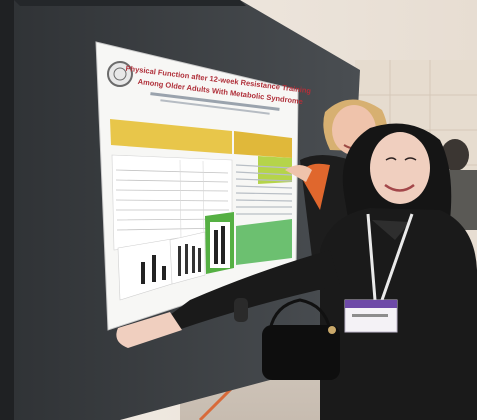 Image resolution: width=477 pixels, height=420 pixels. What do you see at coordinates (370, 315) in the screenshot?
I see `name-badge-text` at bounding box center [370, 315].